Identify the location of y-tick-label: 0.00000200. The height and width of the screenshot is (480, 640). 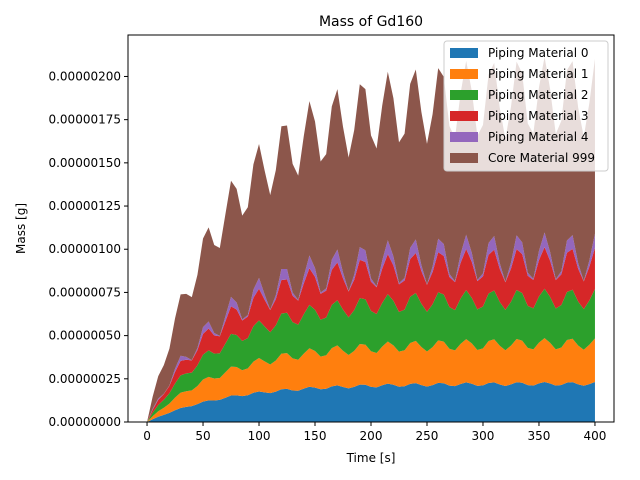
(84, 76).